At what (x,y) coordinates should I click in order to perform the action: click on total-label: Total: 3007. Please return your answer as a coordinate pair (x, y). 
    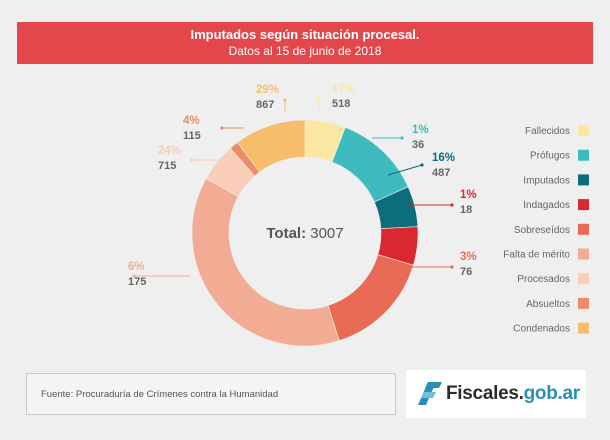
    Looking at the image, I should click on (304, 233).